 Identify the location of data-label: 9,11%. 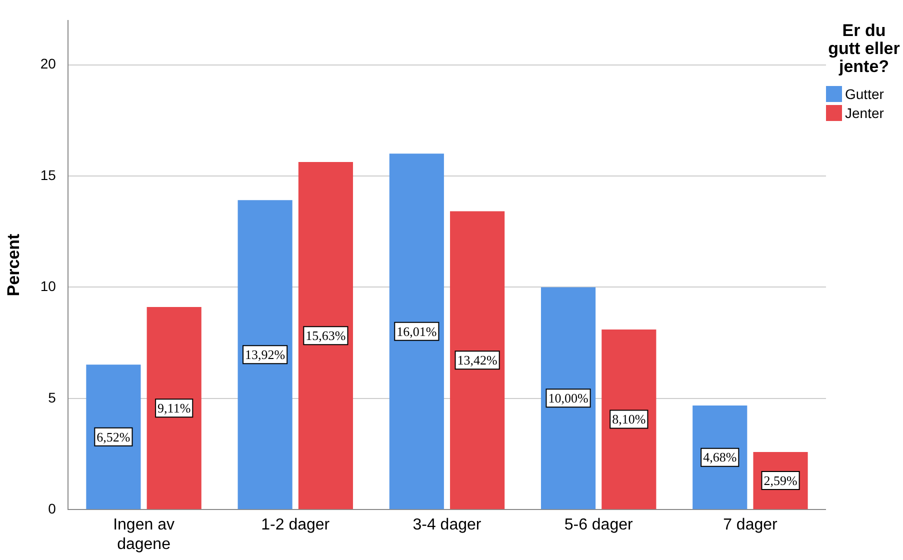
(174, 408).